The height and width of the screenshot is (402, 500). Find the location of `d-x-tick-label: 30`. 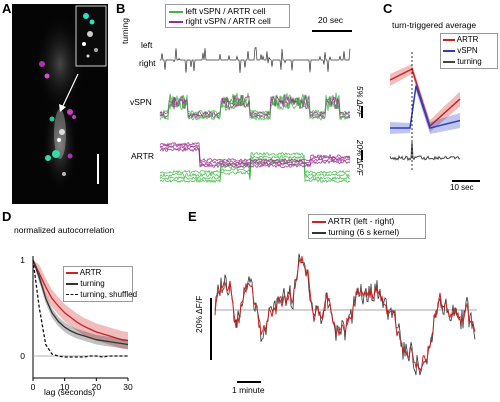

d-x-tick-label: 30 is located at coordinates (128, 387).